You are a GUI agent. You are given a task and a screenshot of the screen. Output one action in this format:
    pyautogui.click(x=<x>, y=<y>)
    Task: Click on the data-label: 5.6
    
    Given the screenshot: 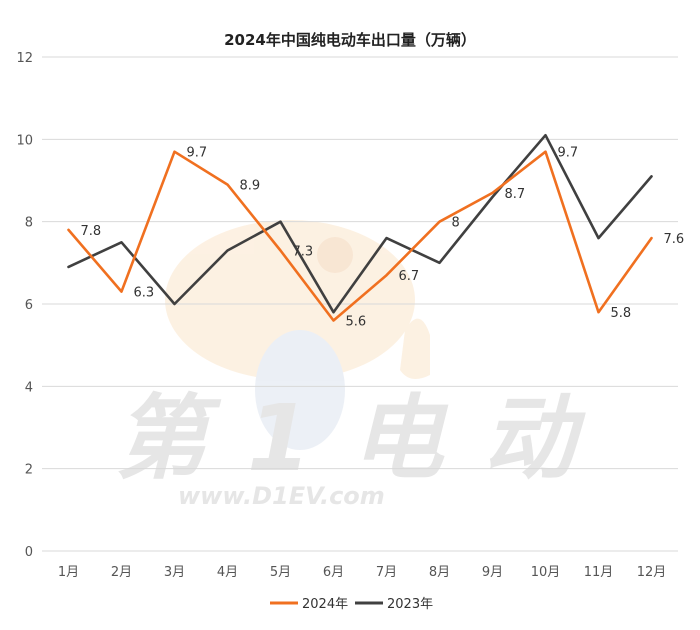 What is the action you would take?
    pyautogui.click(x=356, y=321)
    